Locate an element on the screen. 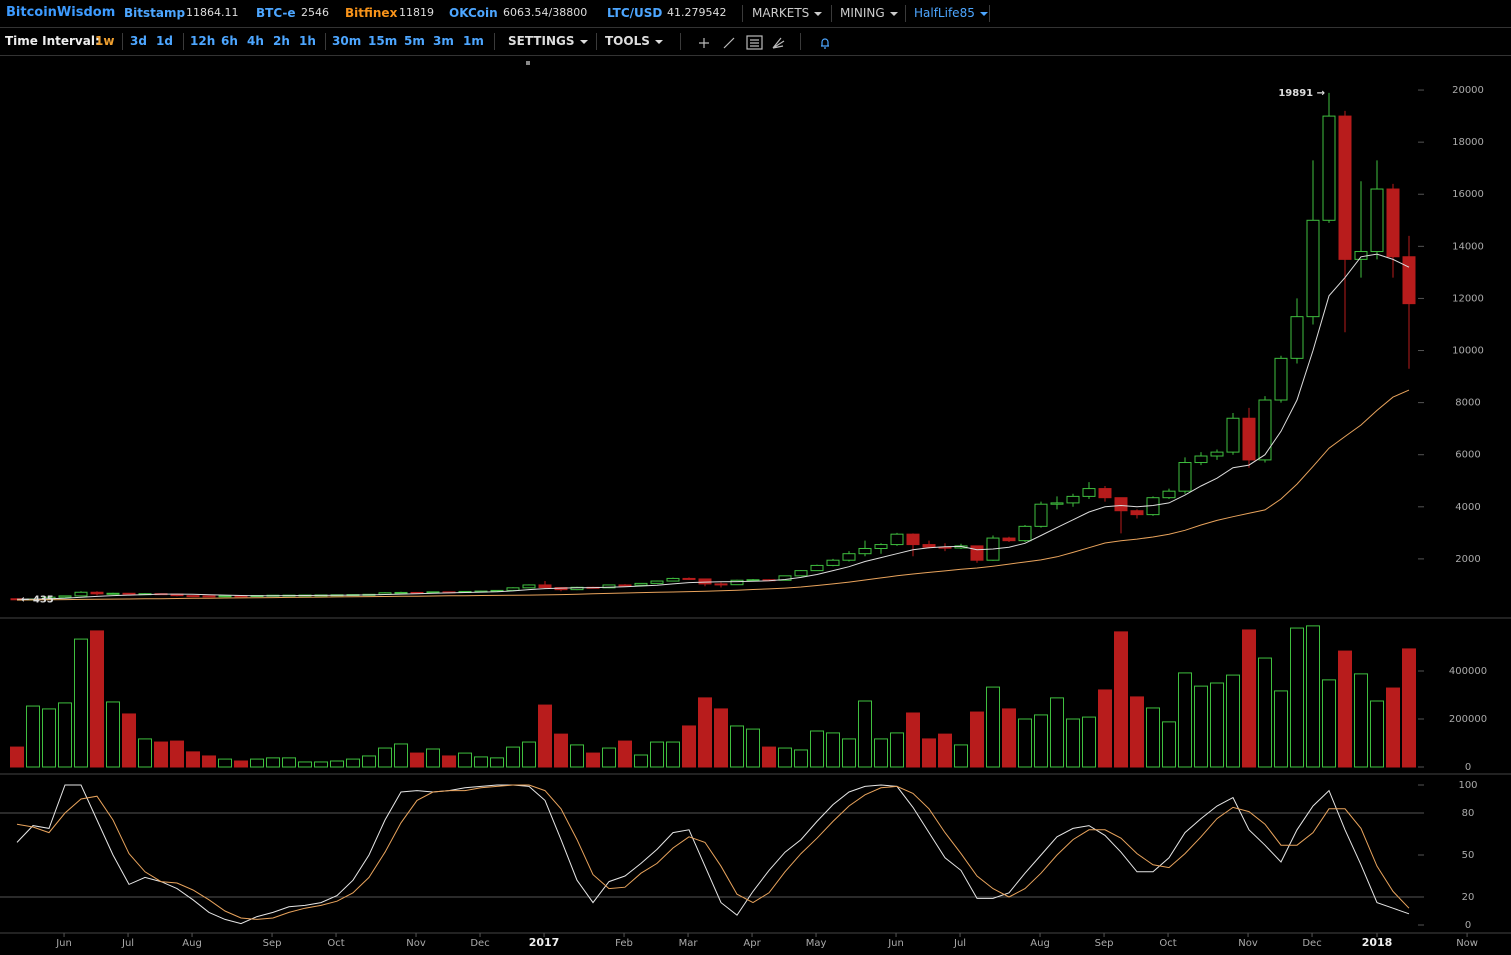 The height and width of the screenshot is (955, 1511). interval-button: 3m is located at coordinates (443, 41).